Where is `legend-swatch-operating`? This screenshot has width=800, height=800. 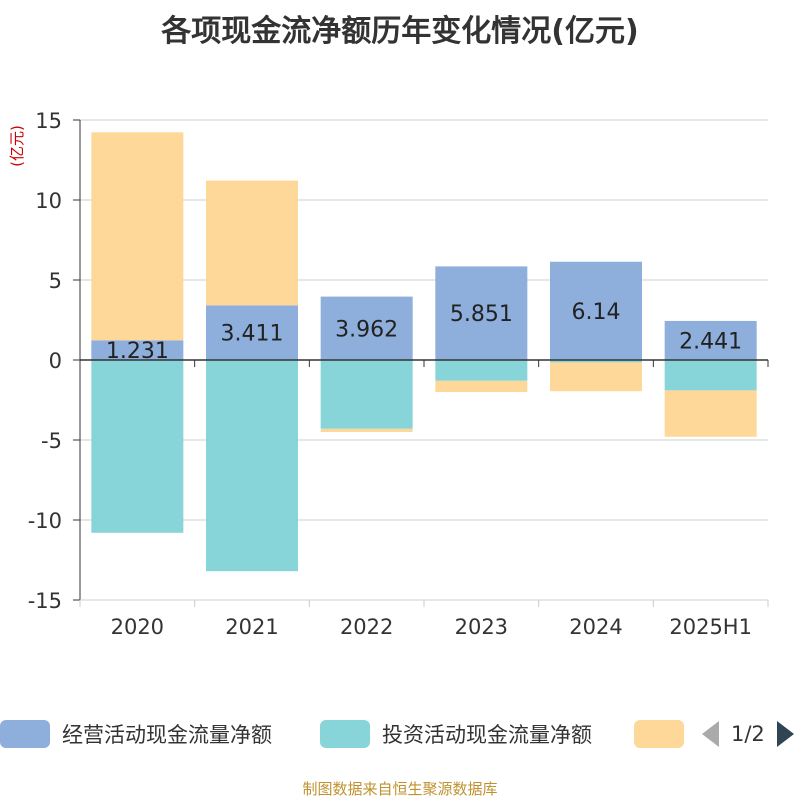 legend-swatch-operating is located at coordinates (25, 734).